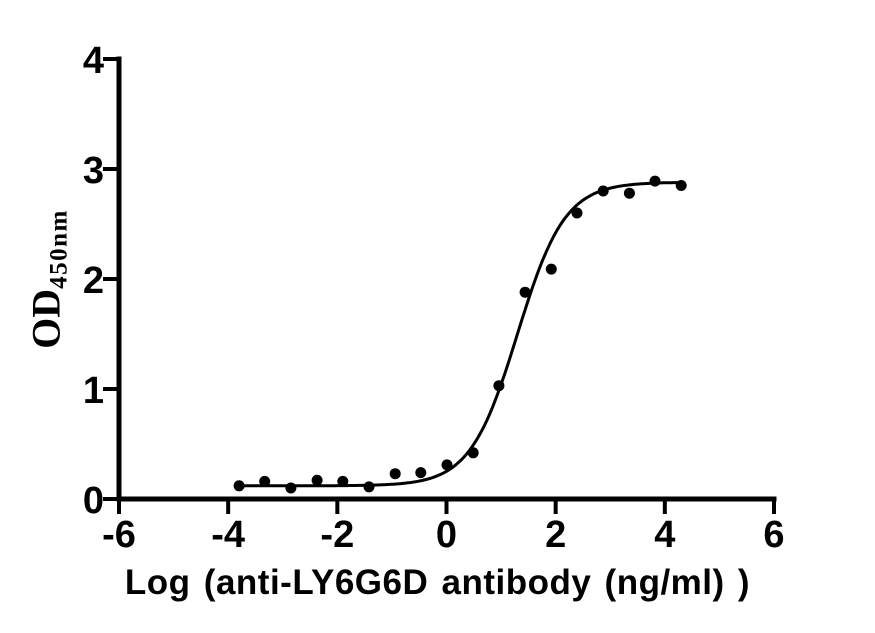  I want to click on y-axis-title-main: OD, so click(46, 318).